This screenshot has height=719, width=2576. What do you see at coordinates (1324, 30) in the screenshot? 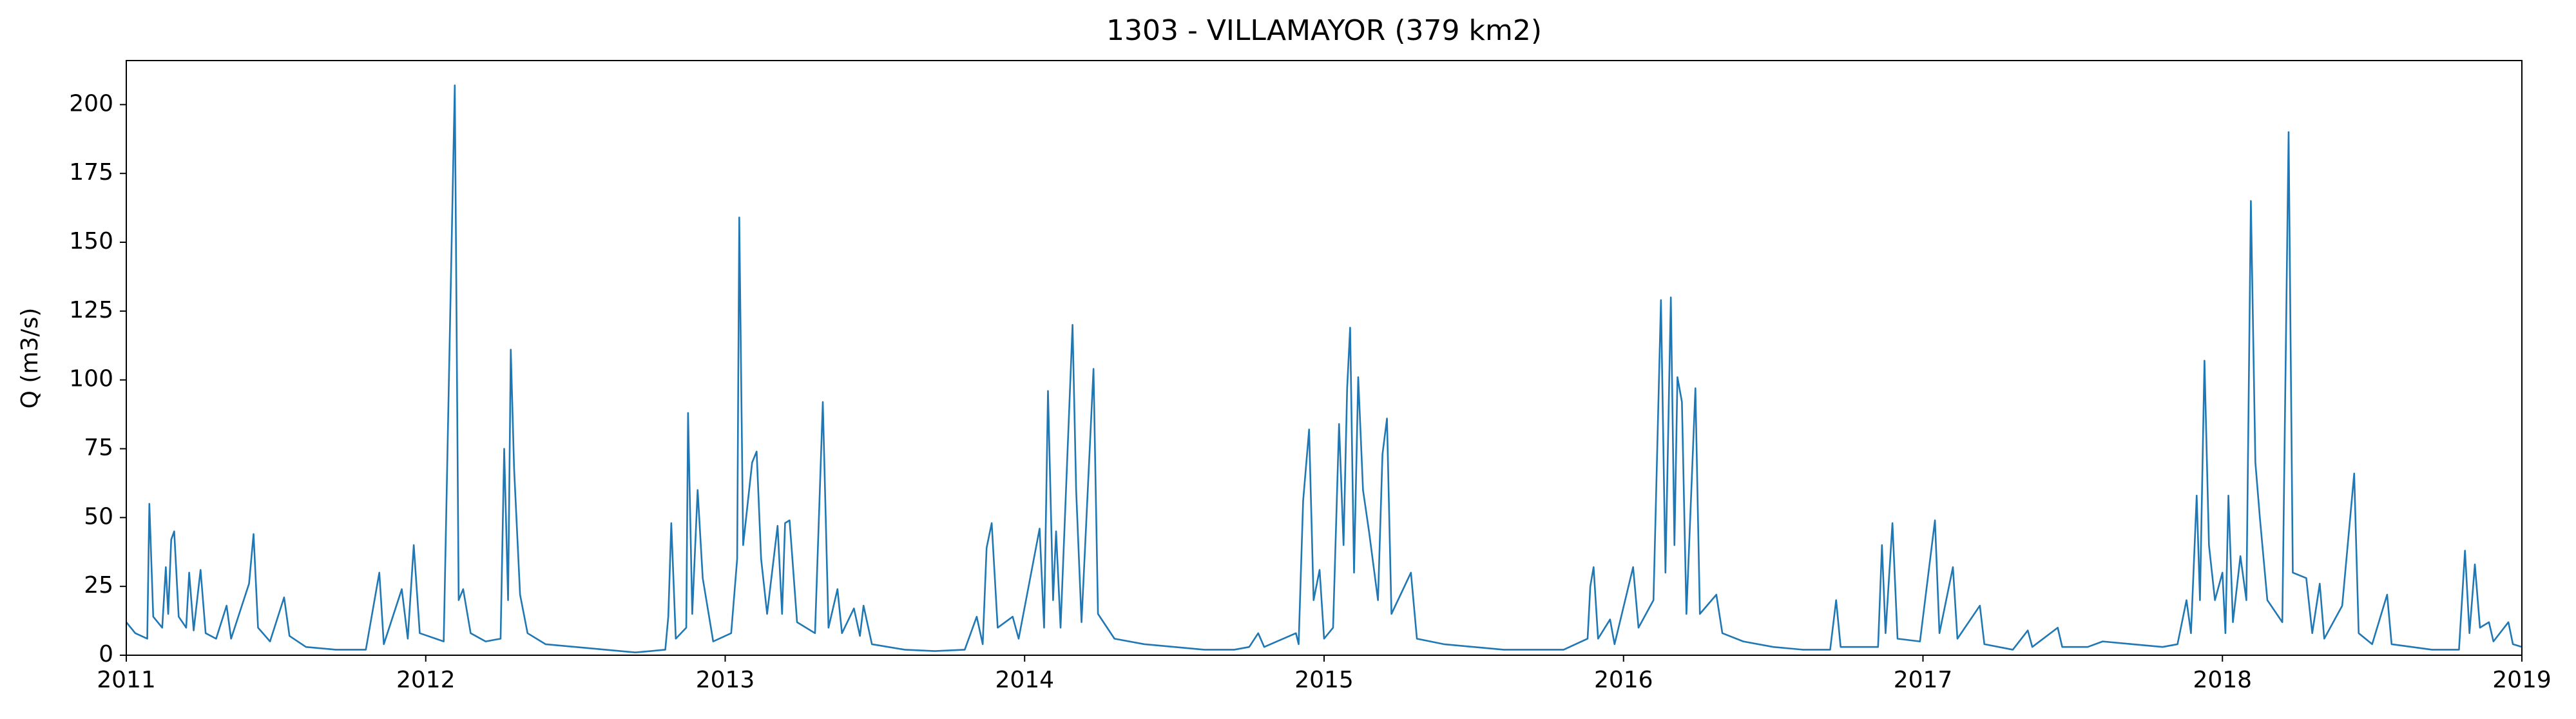
I see `chart-title: 1303 - VILLAMAYOR (379 km2)` at bounding box center [1324, 30].